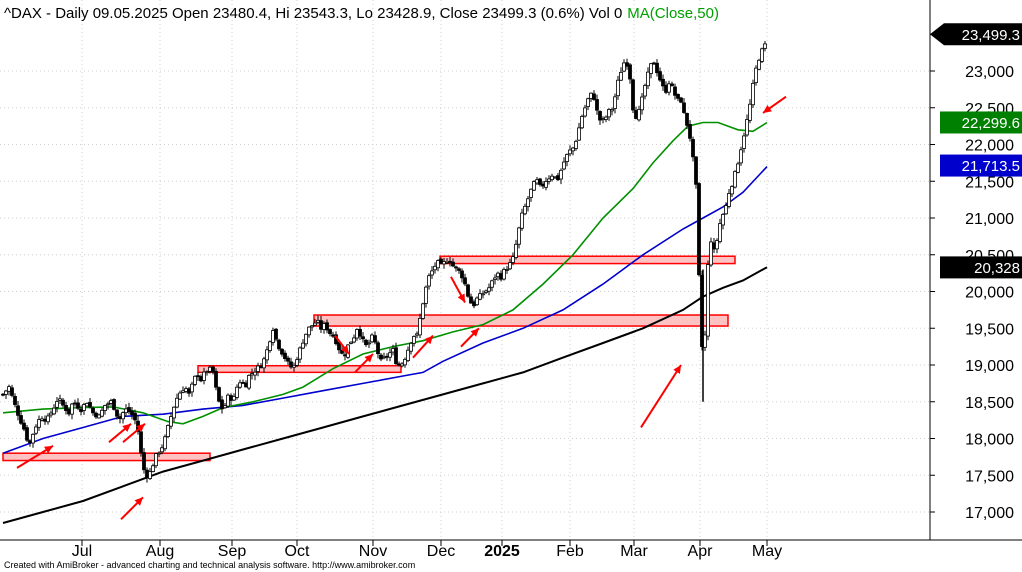  What do you see at coordinates (989, 182) in the screenshot?
I see `y-tick-label: 21,500` at bounding box center [989, 182].